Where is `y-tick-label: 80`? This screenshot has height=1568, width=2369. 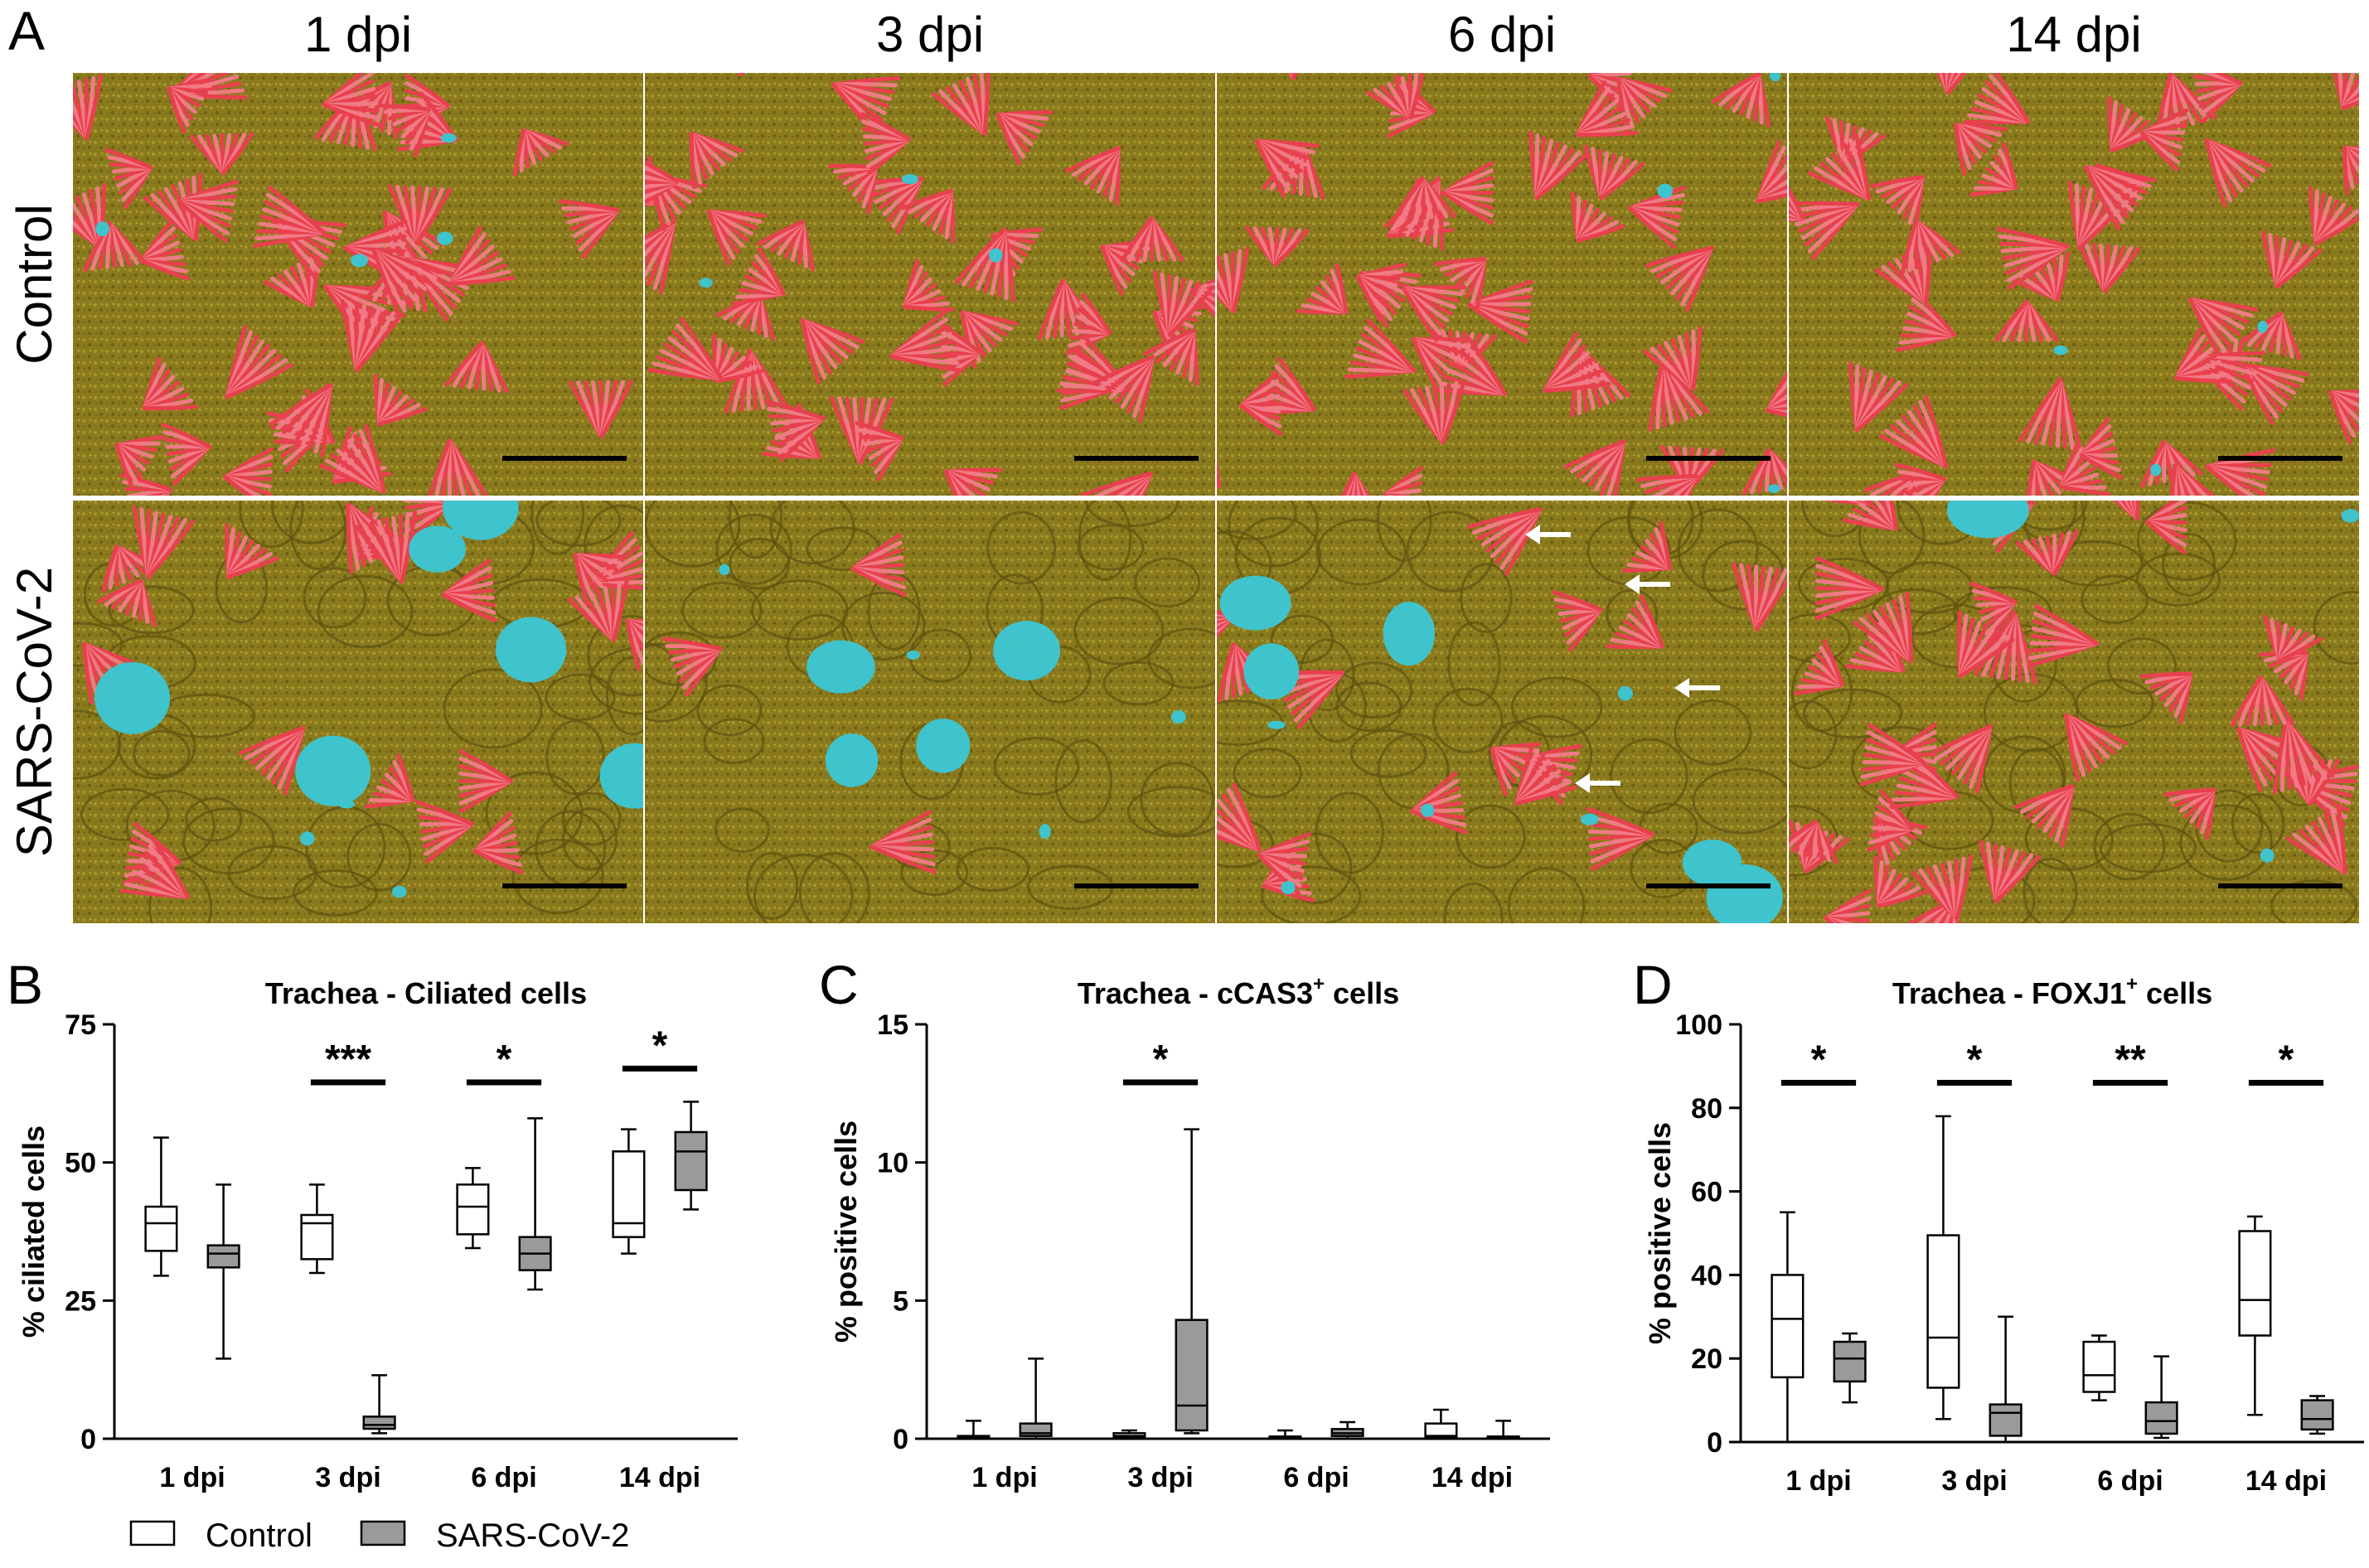 y-tick-label: 80 is located at coordinates (1706, 1109).